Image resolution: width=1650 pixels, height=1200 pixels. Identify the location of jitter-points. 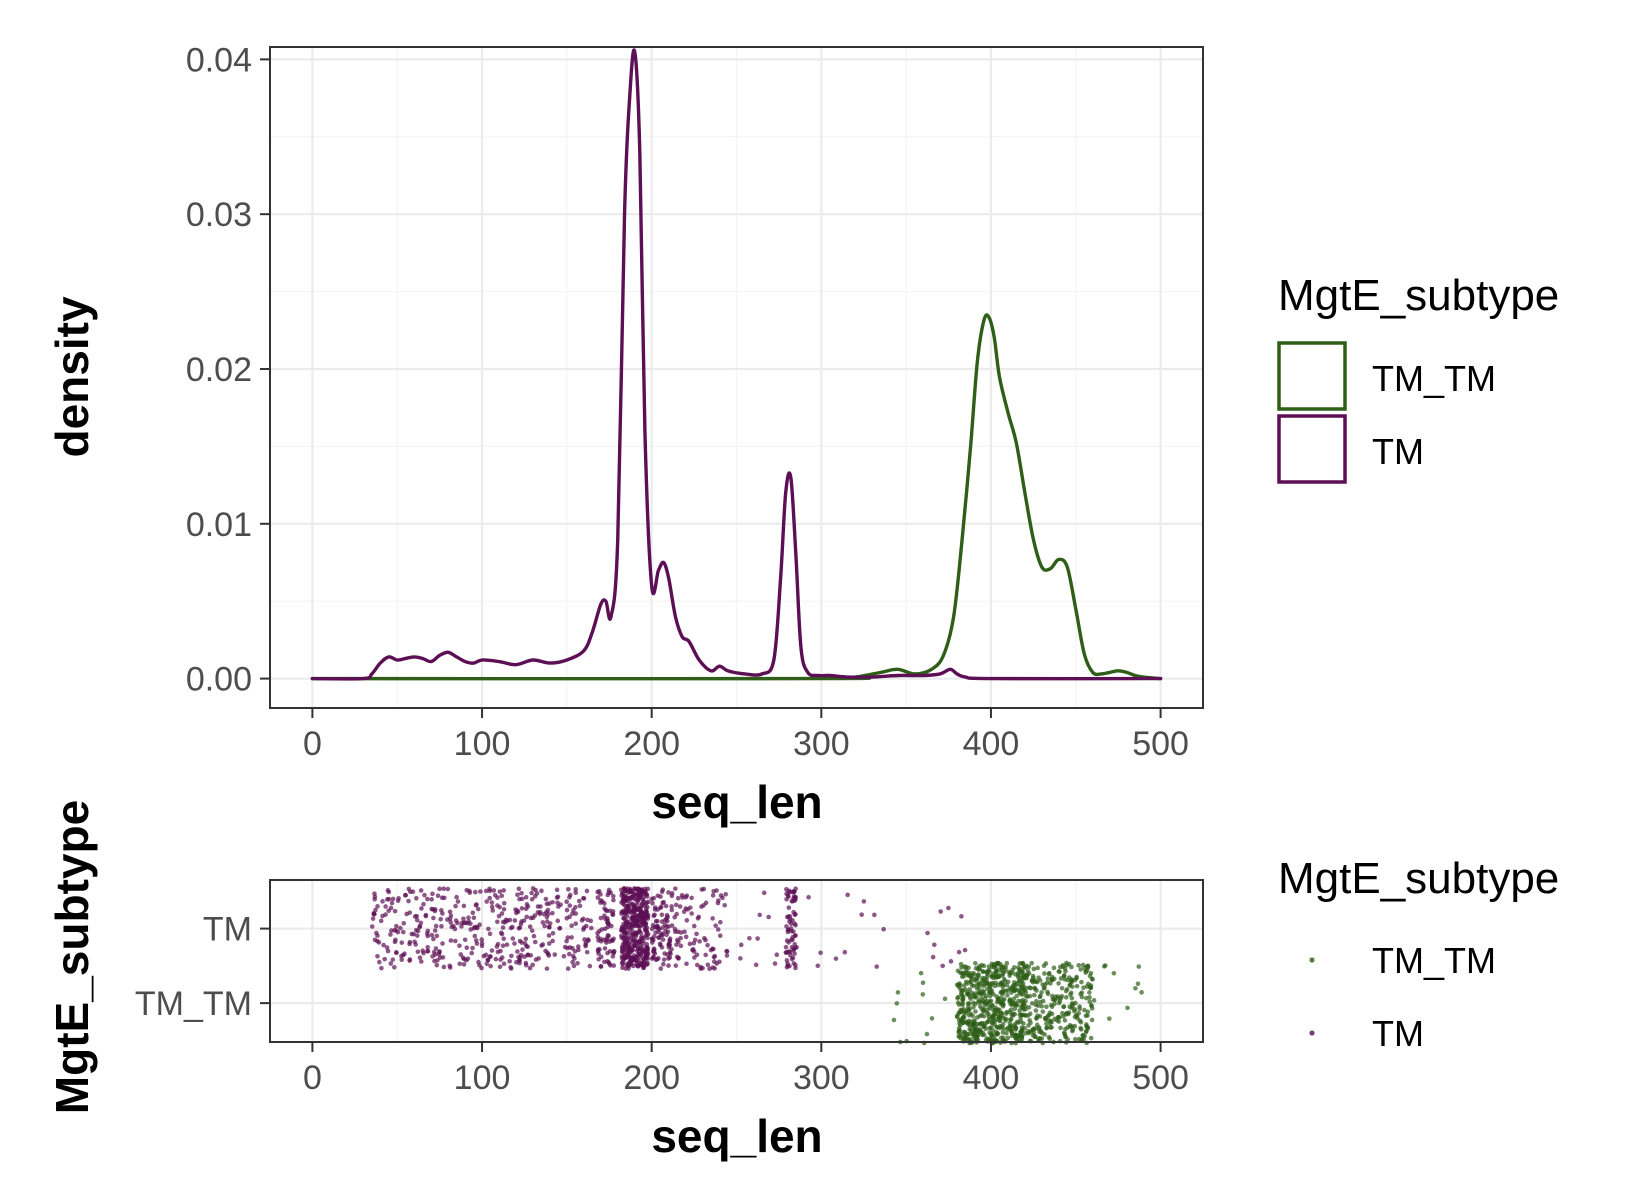
(756, 966).